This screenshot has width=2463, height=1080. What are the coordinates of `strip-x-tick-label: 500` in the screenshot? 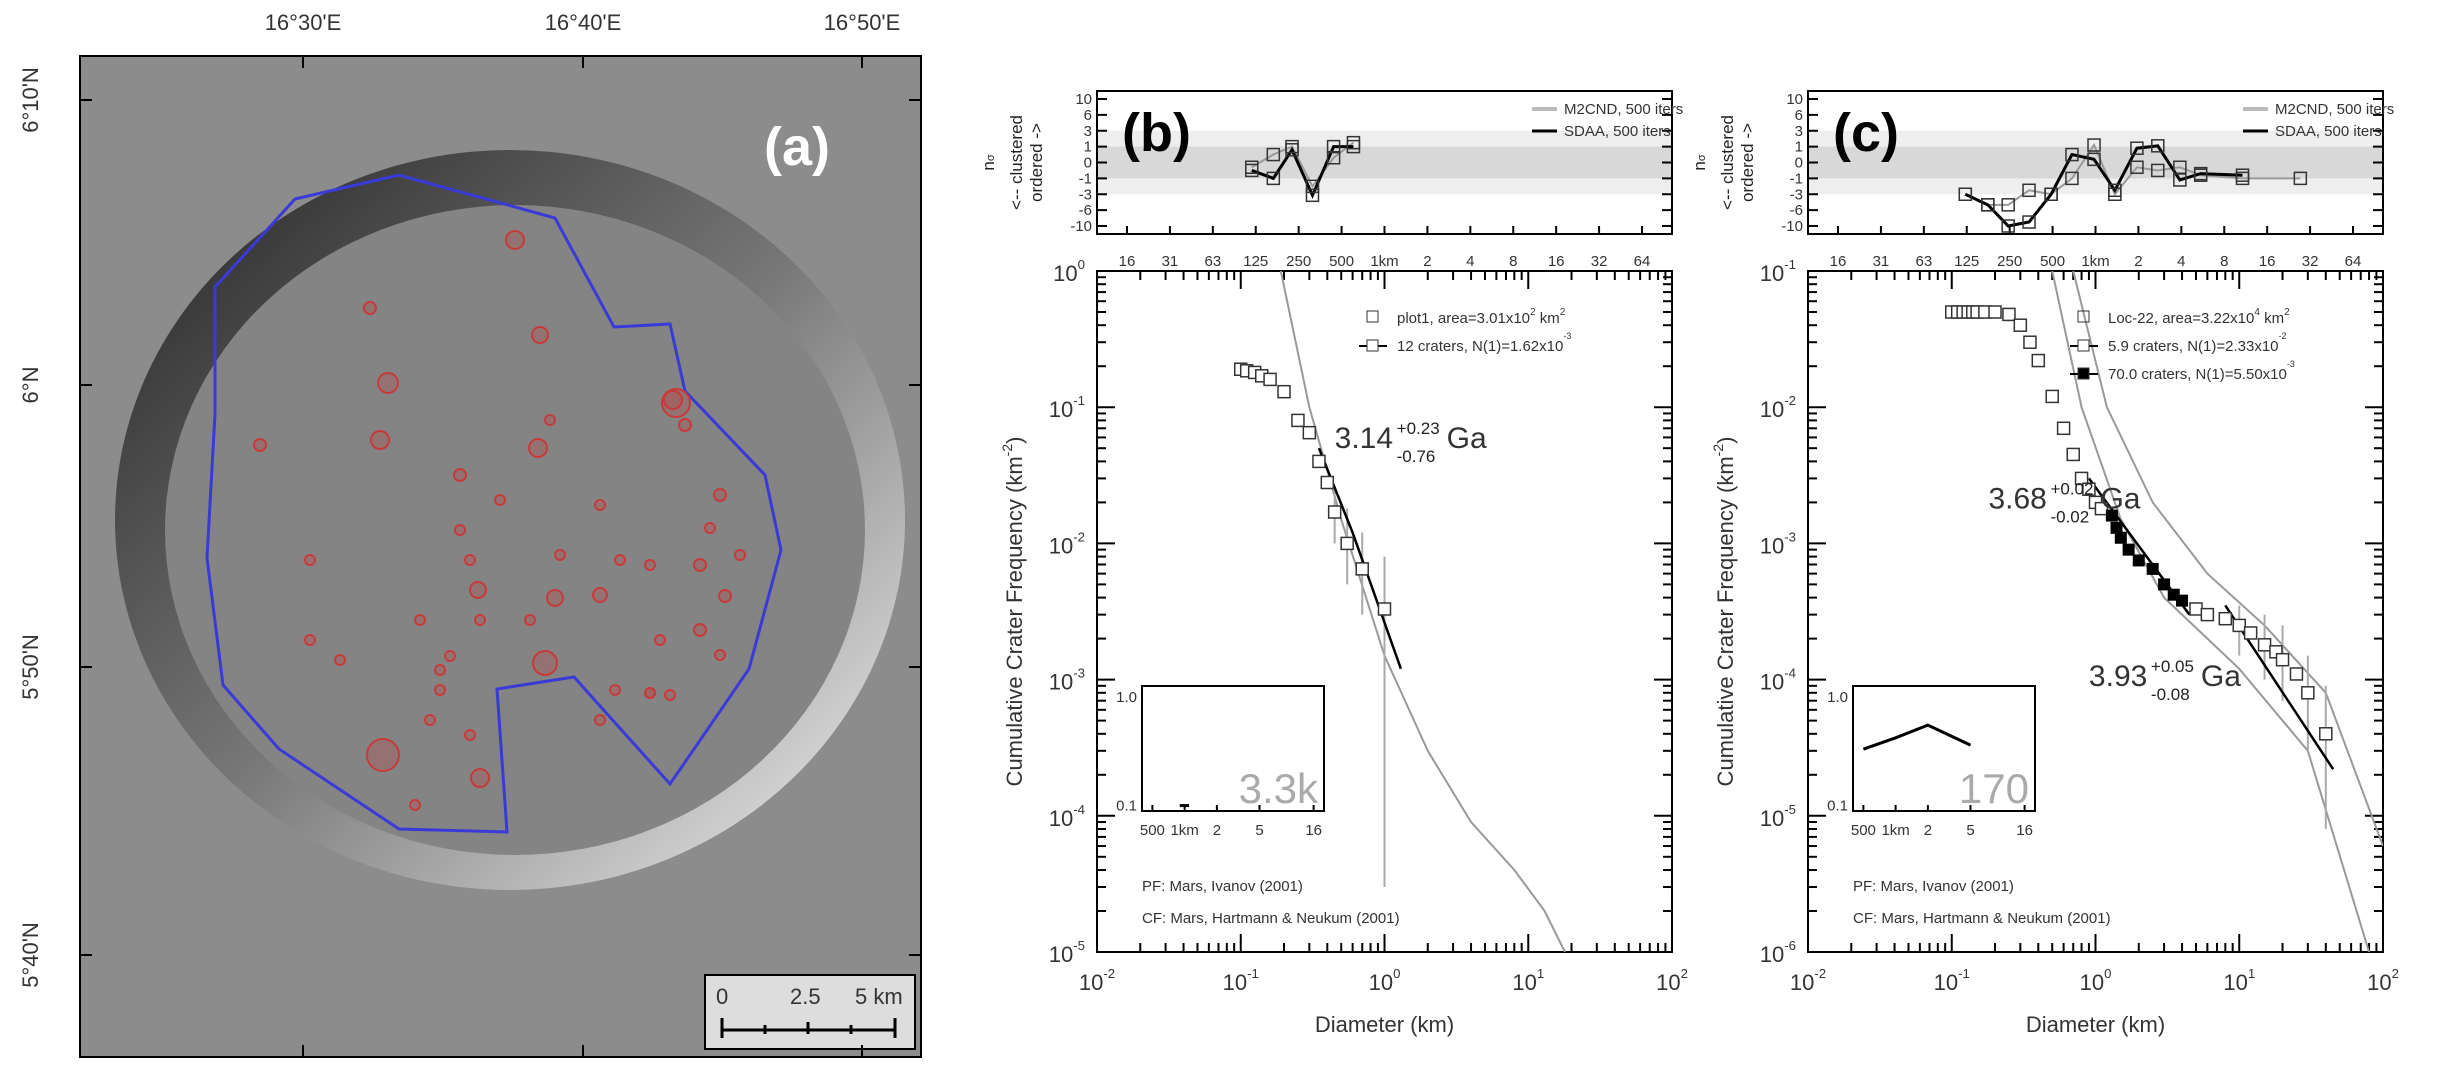 It's located at (1341, 261).